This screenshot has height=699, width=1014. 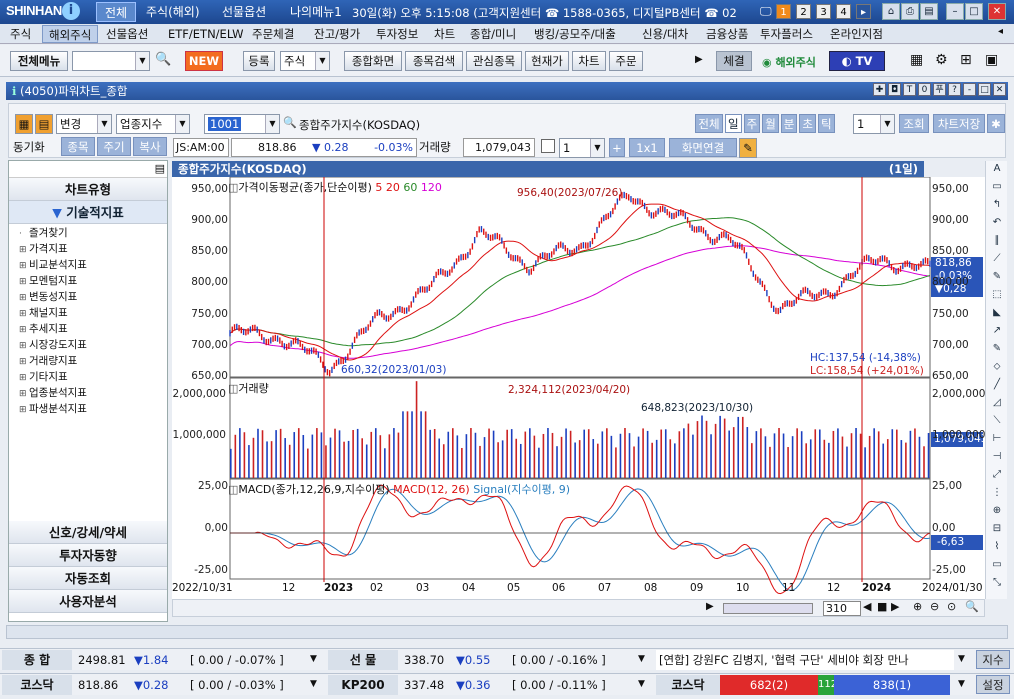 I want to click on grid-icon: ⊞, so click(x=966, y=60).